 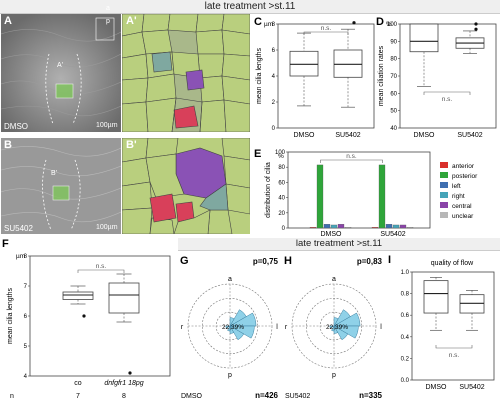 What do you see at coordinates (61, 186) in the screenshot?
I see `panel-b-sem-image` at bounding box center [61, 186].